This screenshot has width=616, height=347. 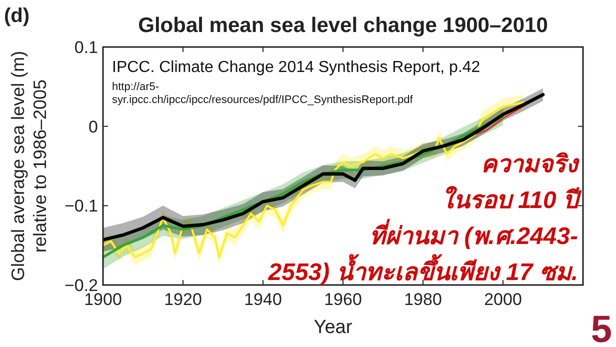 I want to click on x-tick-label: 1940, so click(x=263, y=299).